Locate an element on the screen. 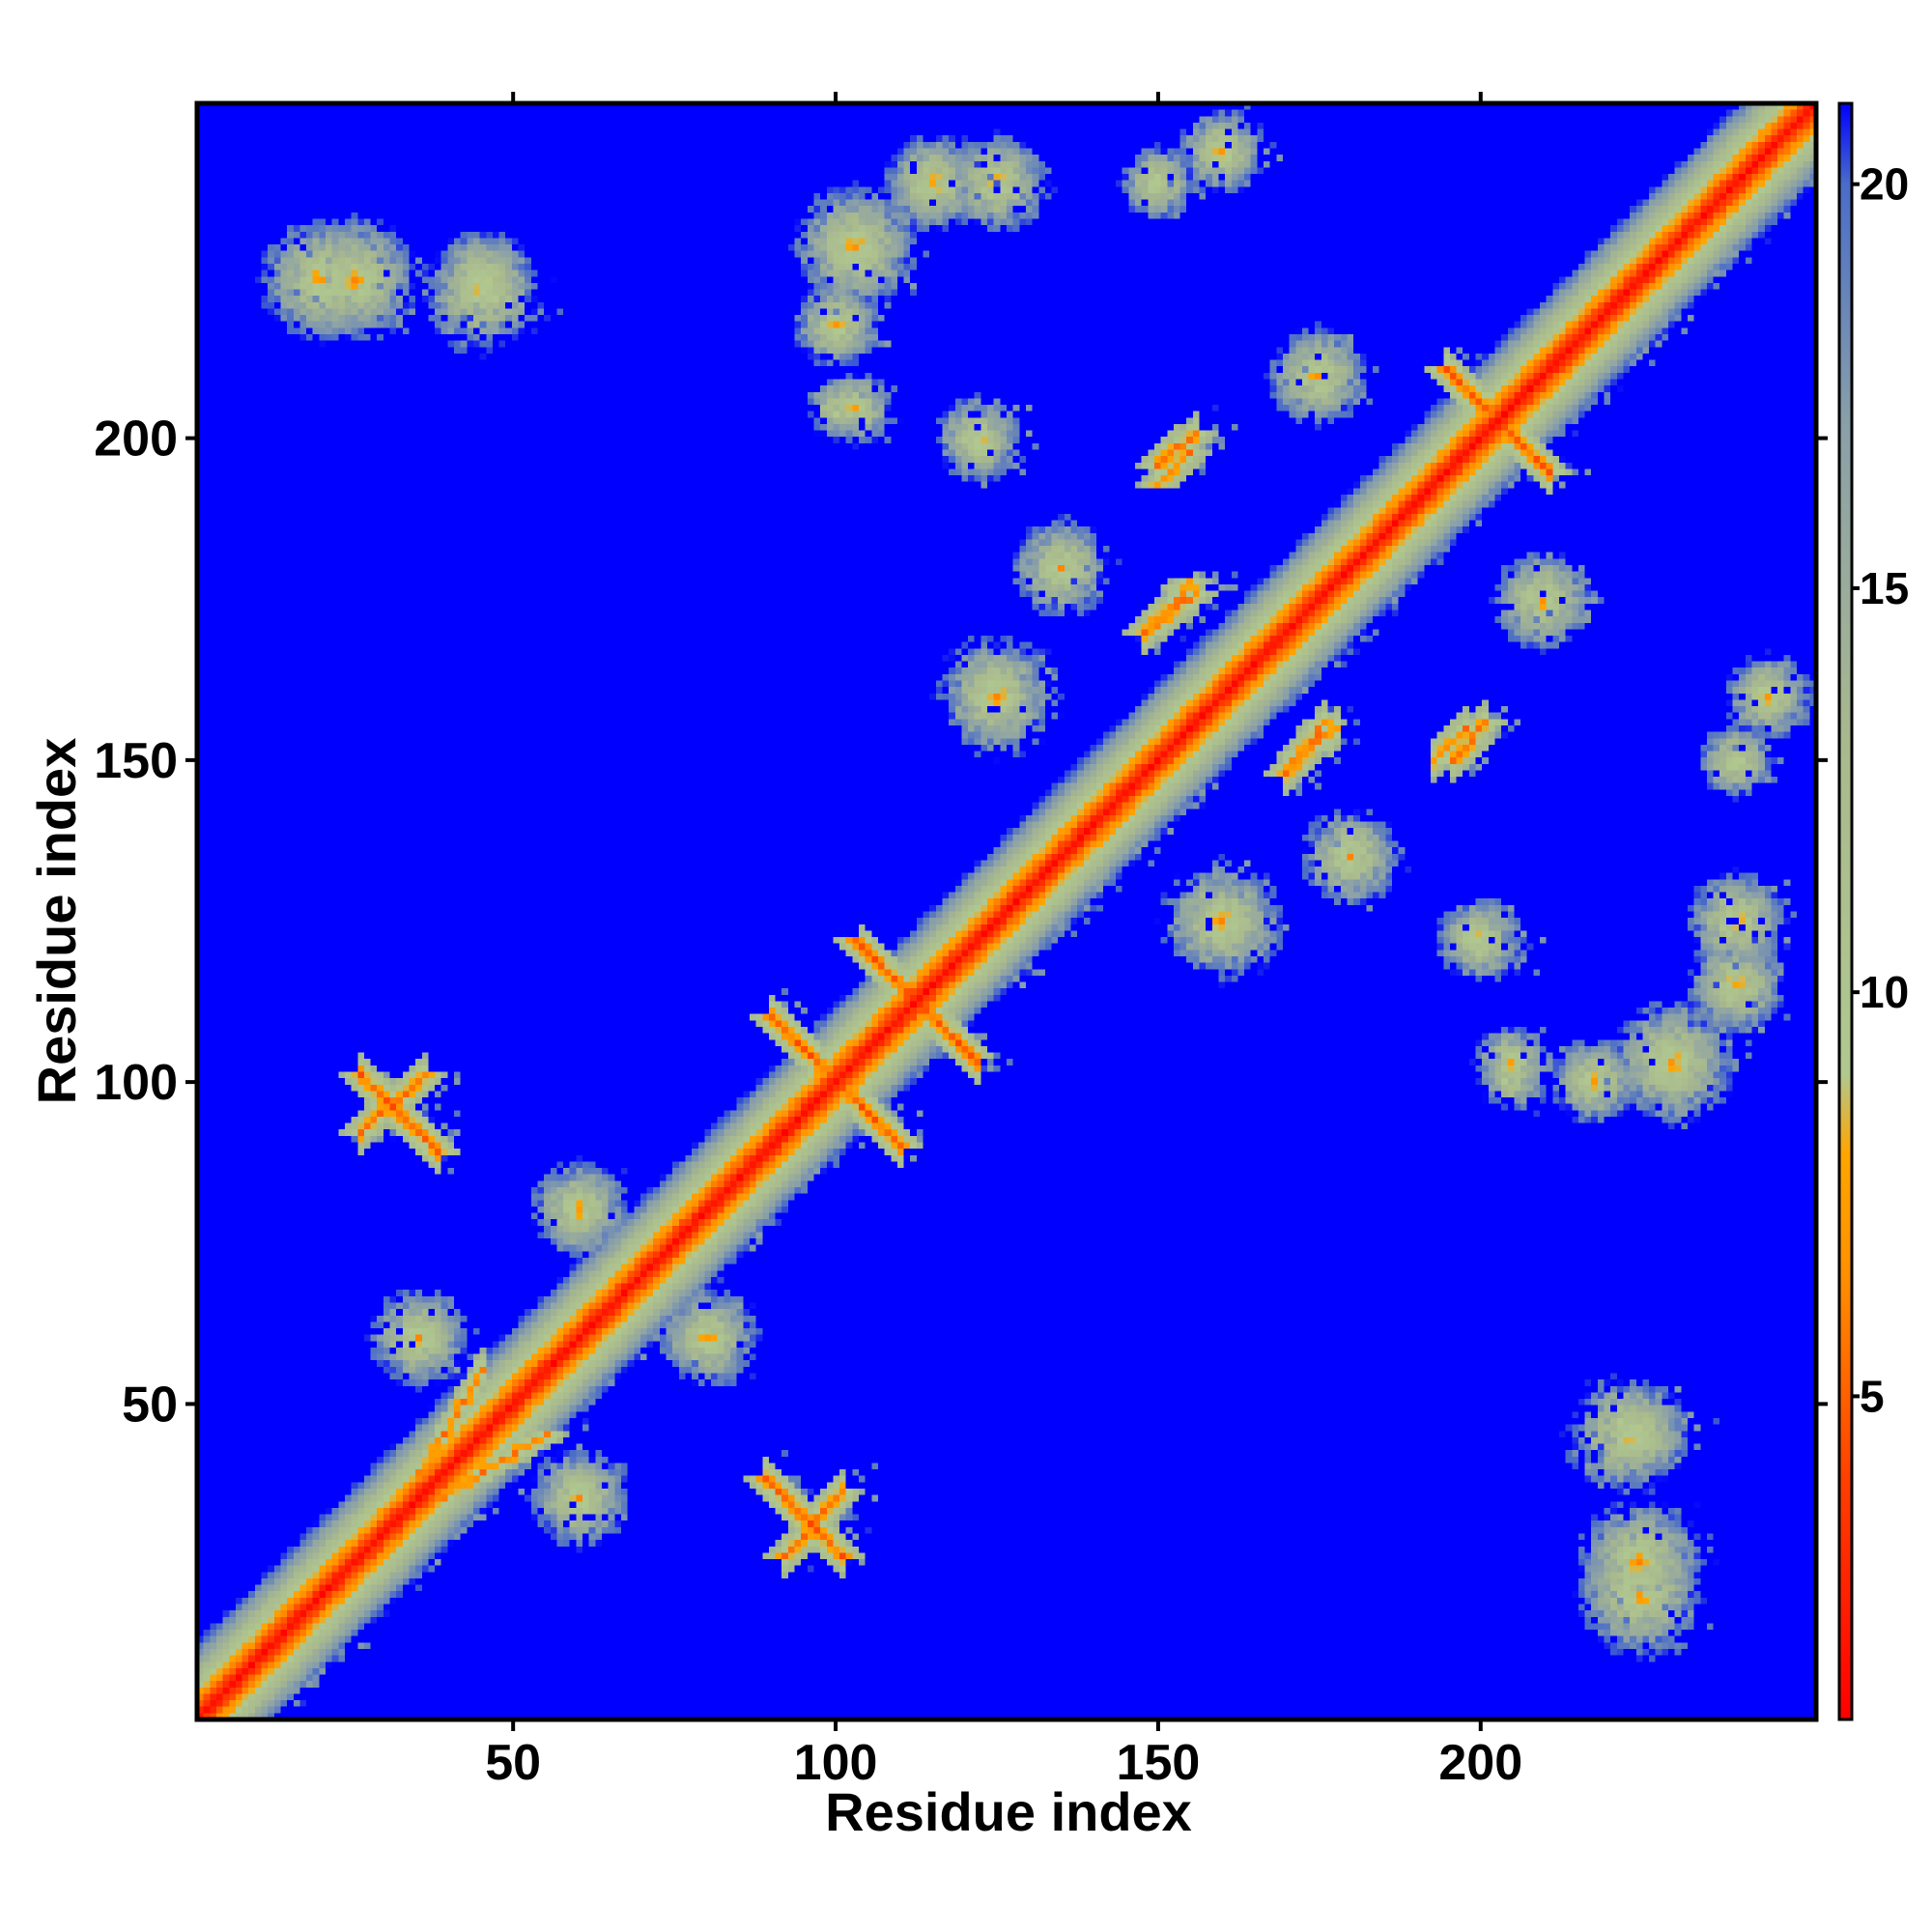 The width and height of the screenshot is (1932, 1932). x-tick-label: 200 is located at coordinates (1480, 1763).